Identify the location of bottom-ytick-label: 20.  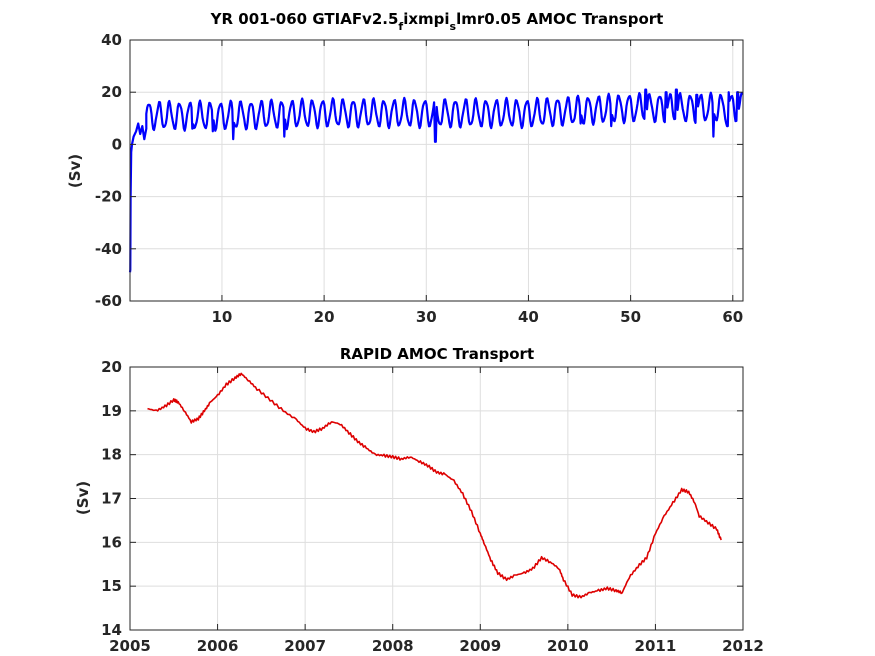
(111, 367).